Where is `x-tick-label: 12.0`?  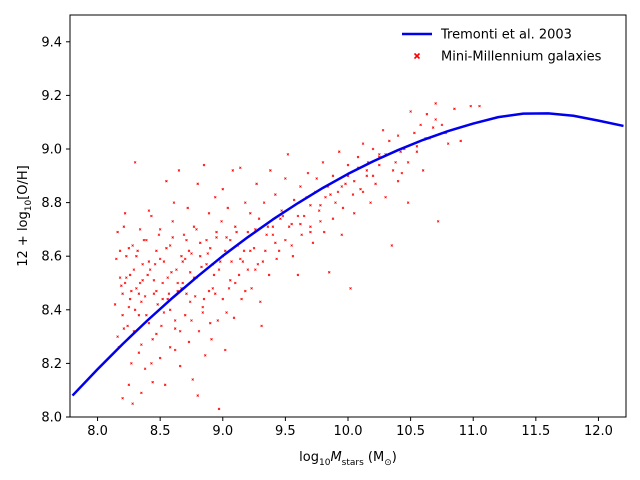
x-tick-label: 12.0 is located at coordinates (598, 431).